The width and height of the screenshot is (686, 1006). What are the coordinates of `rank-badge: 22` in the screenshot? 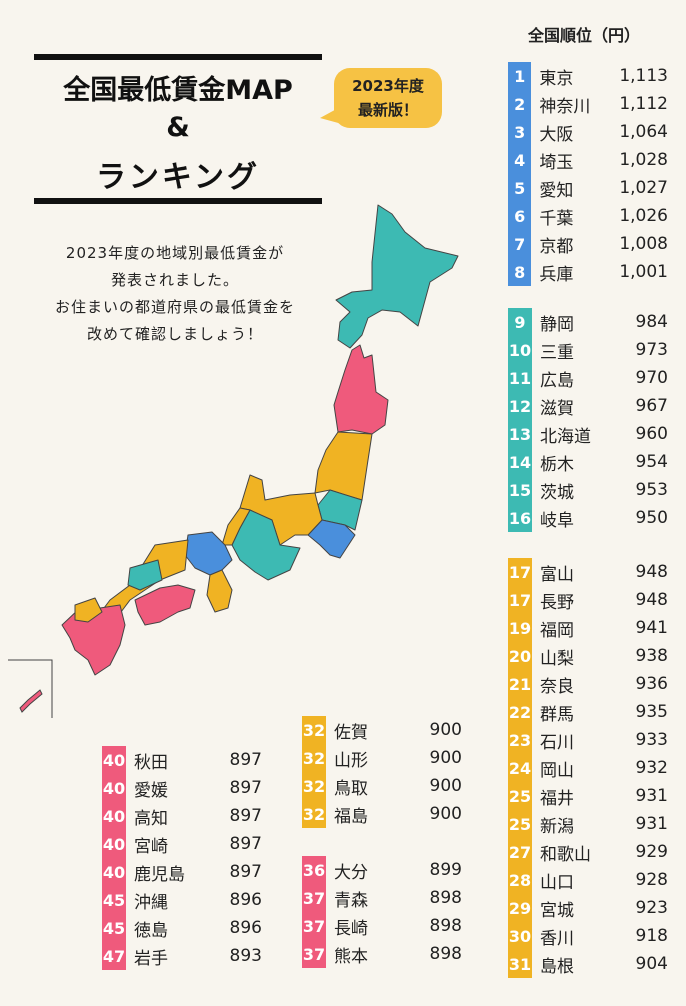 It's located at (520, 712).